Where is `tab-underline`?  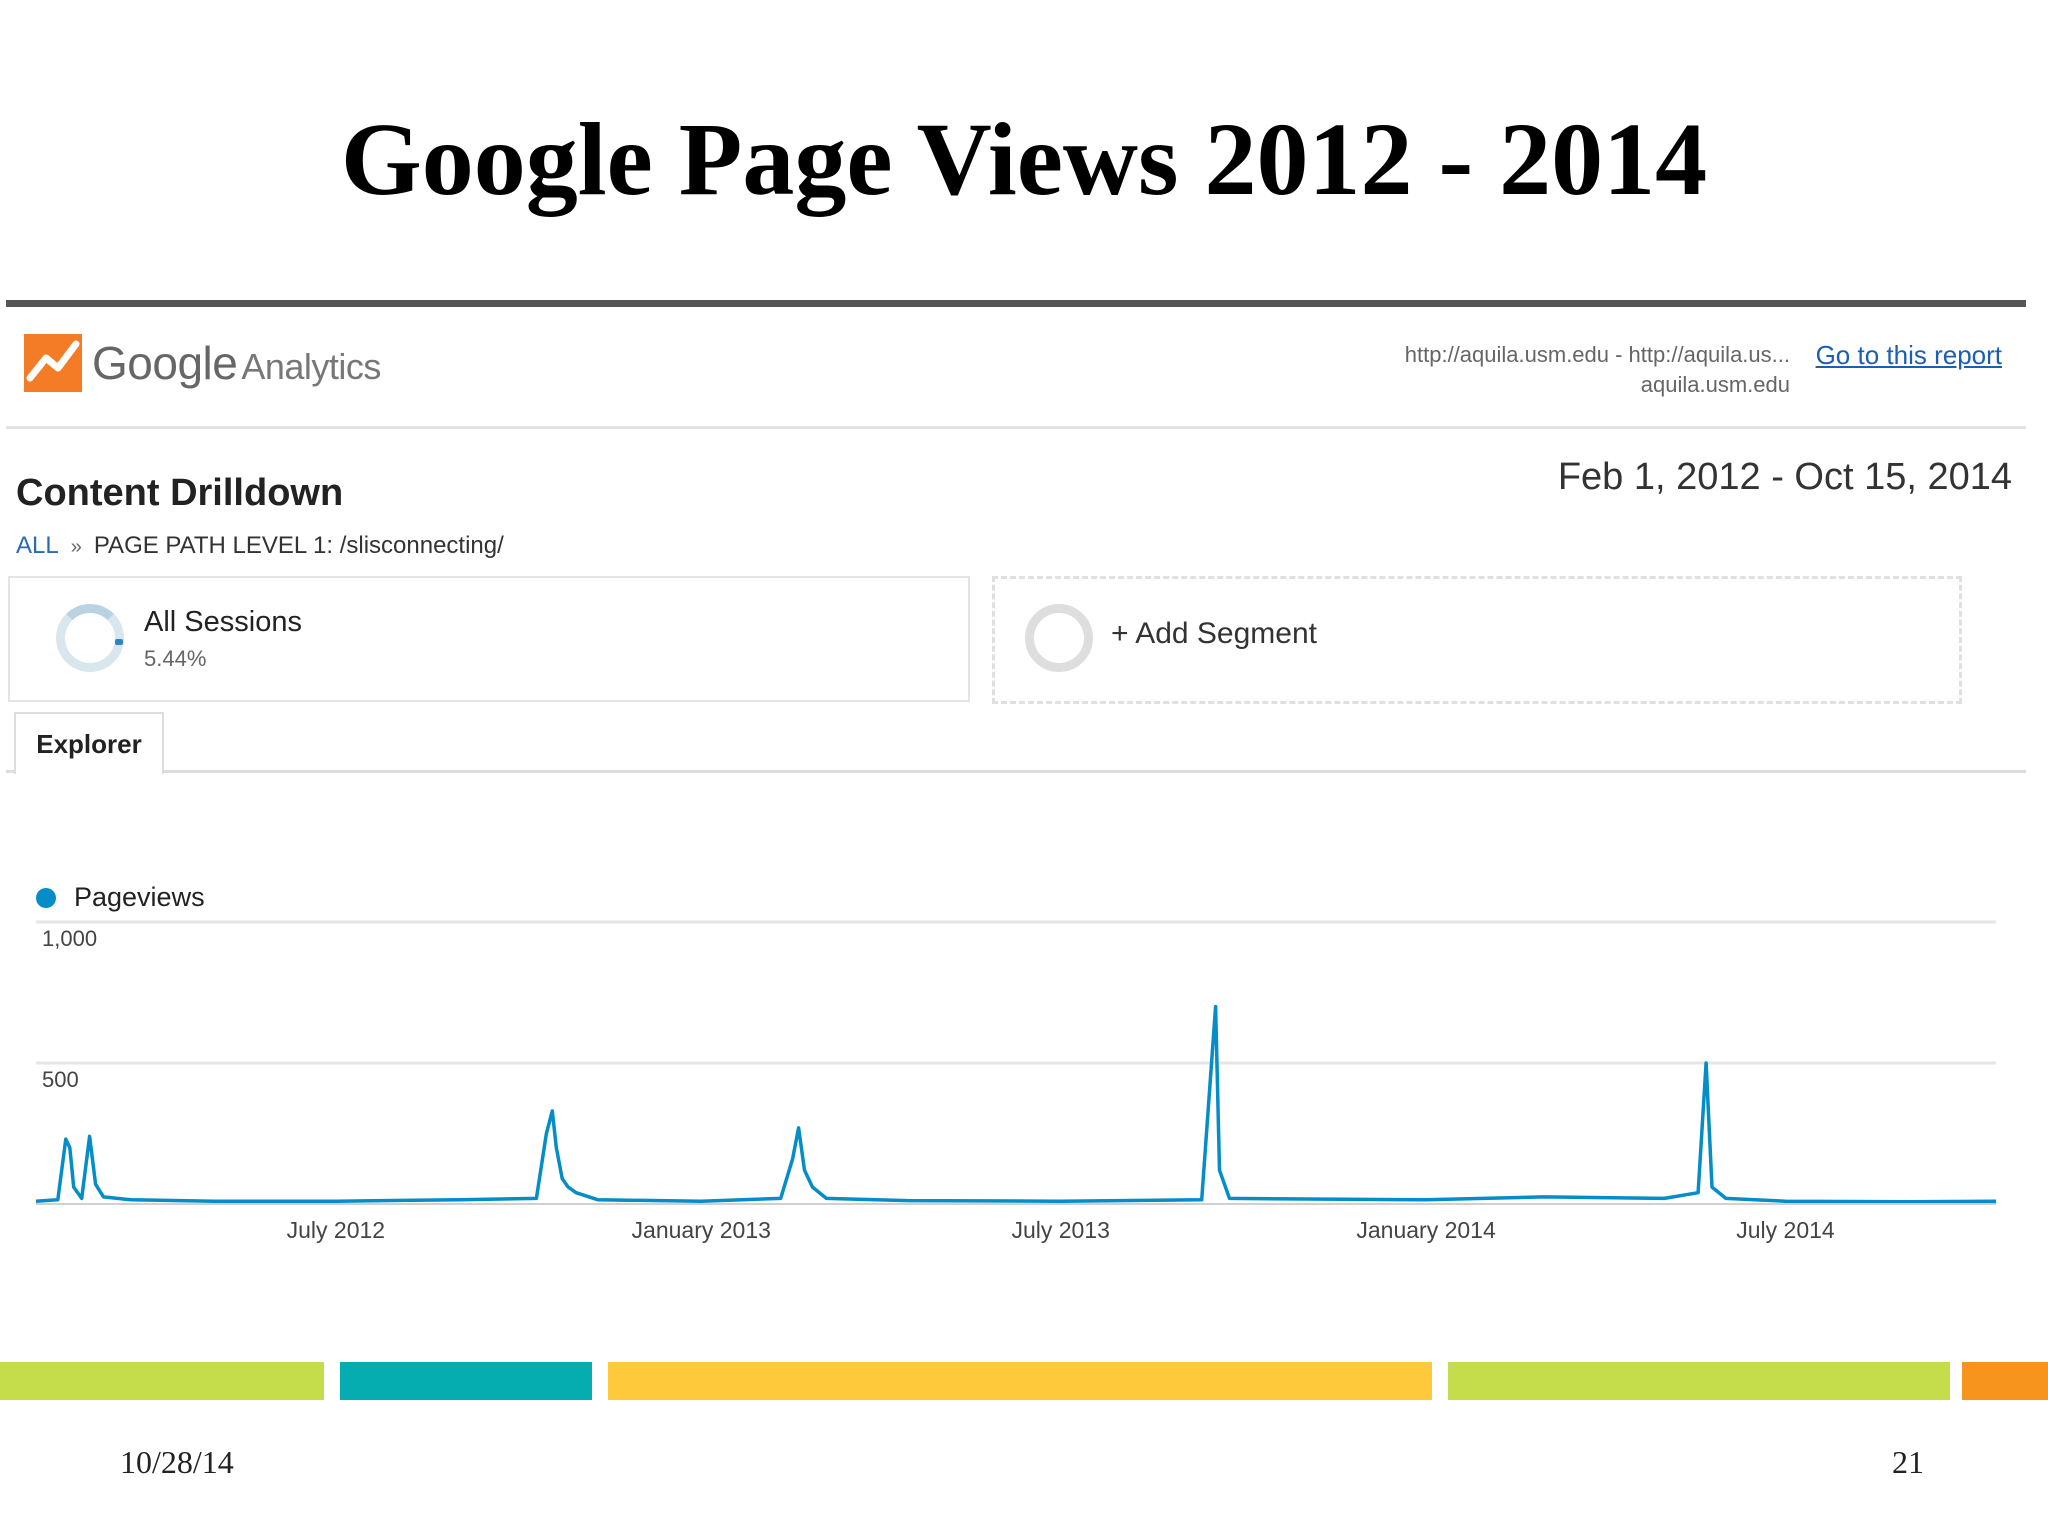 tab-underline is located at coordinates (1016, 771).